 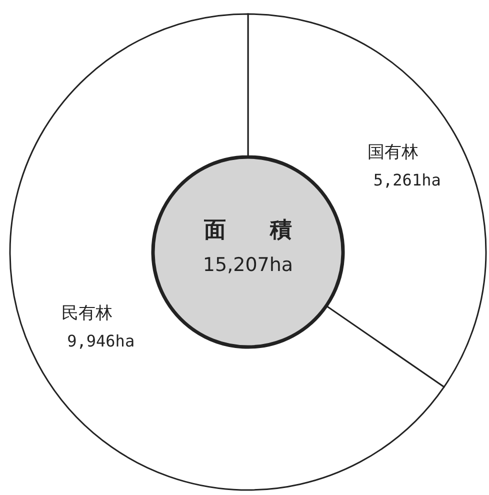 I want to click on data-label: 9,946ha, so click(x=101, y=340).